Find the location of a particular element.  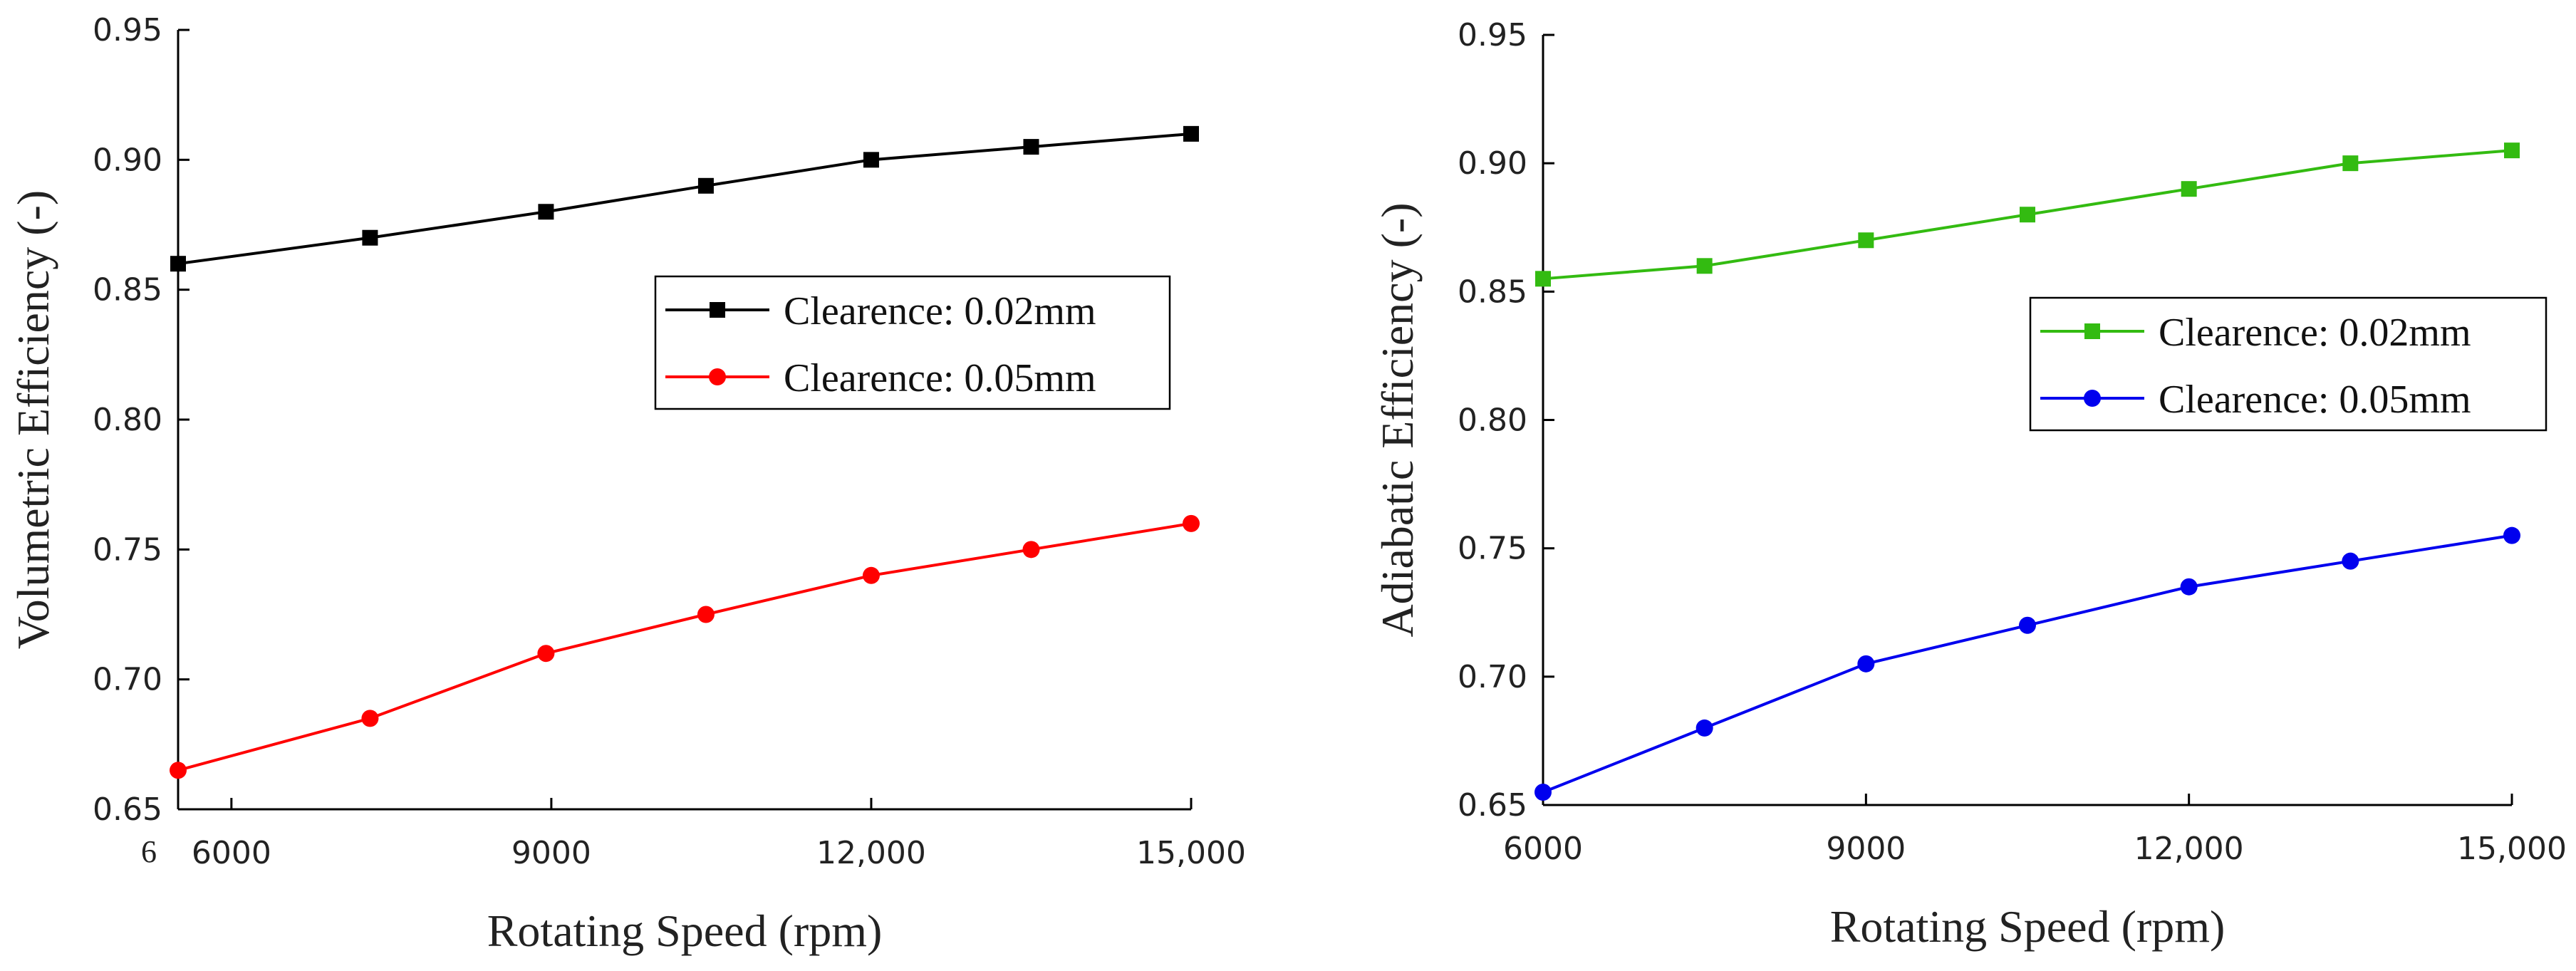

stray-tick-label: 6 is located at coordinates (149, 851).